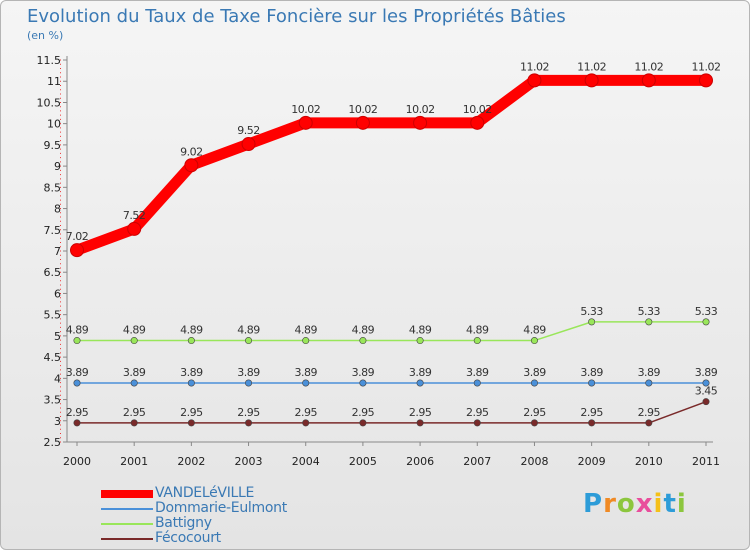 The height and width of the screenshot is (550, 750). I want to click on y-tick-label: 4, so click(57, 378).